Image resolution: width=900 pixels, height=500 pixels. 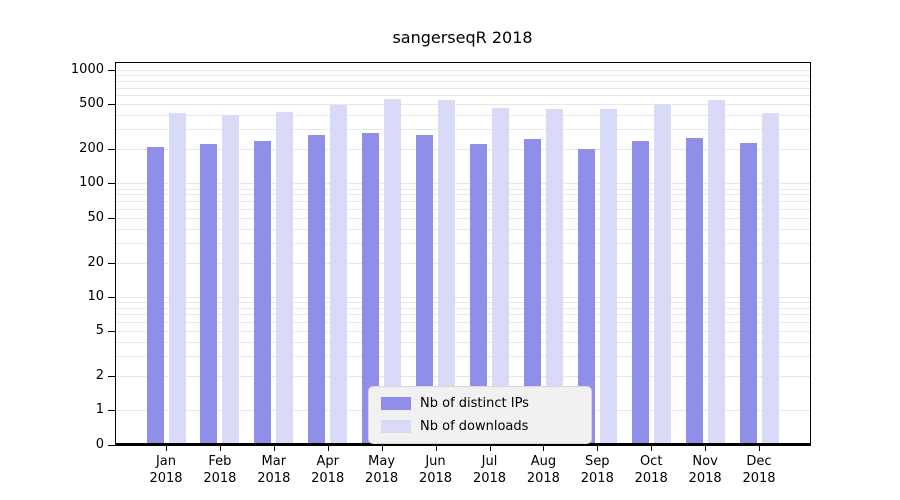 I want to click on legend-item-distinct-ips: Nb of distinct IPs, so click(x=480, y=403).